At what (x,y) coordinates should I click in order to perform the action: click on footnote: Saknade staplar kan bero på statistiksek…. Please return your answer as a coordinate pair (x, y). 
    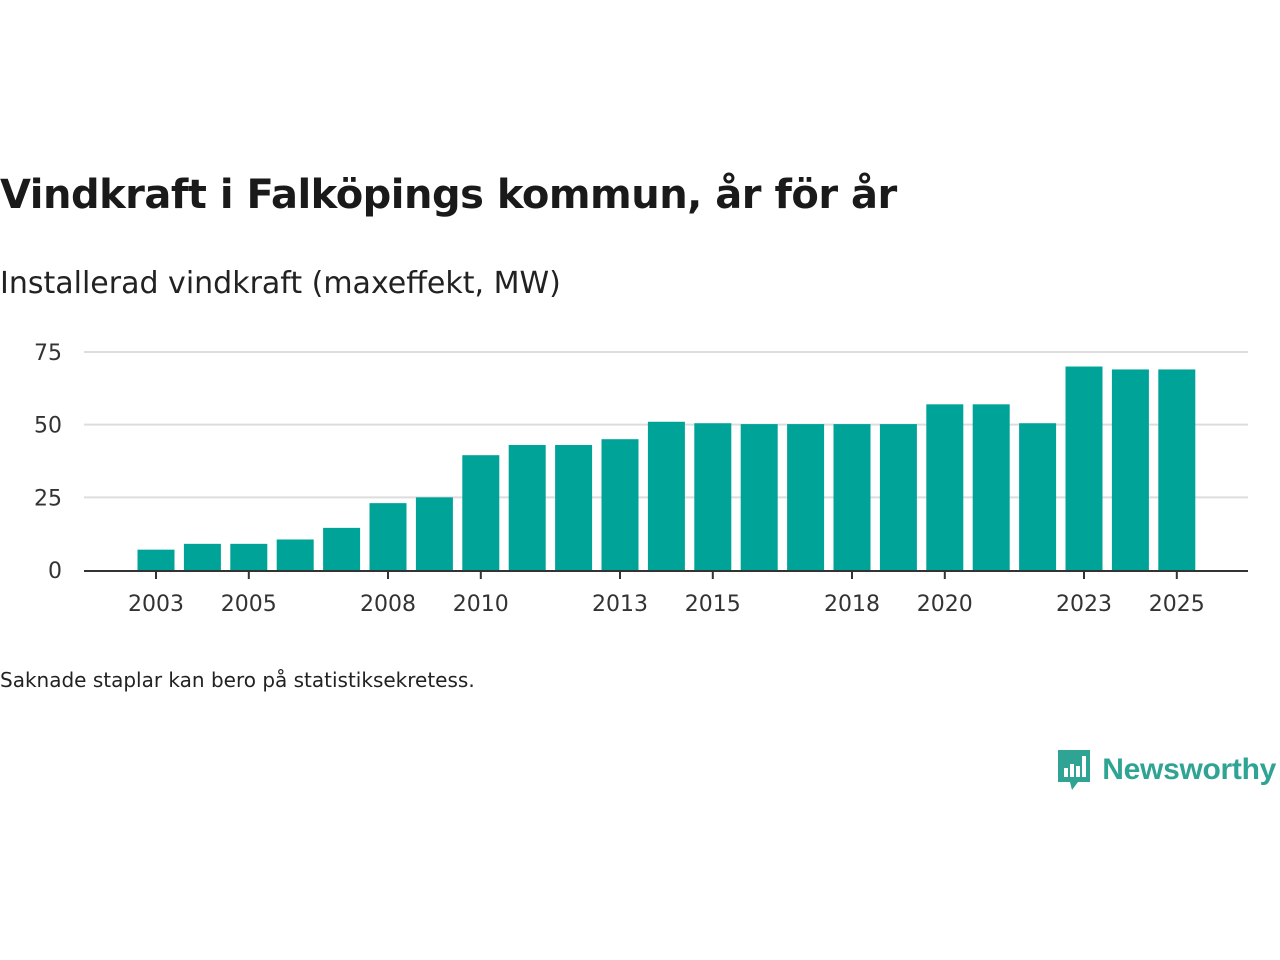
    Looking at the image, I should click on (237, 680).